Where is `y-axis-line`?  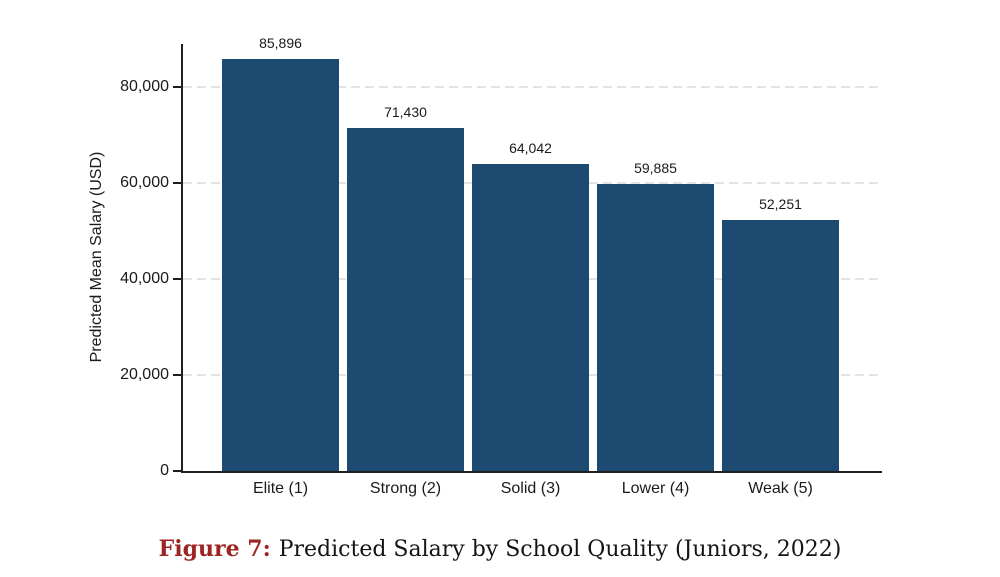 y-axis-line is located at coordinates (182, 258).